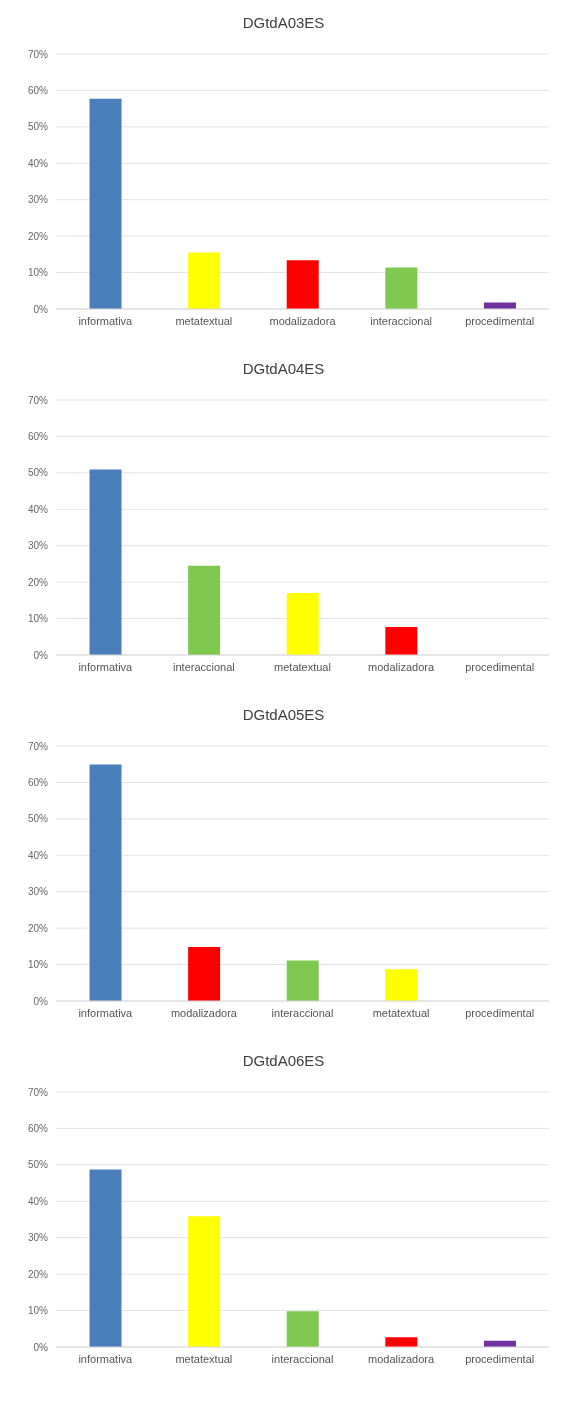 The width and height of the screenshot is (567, 1401). Describe the element at coordinates (283, 369) in the screenshot. I see `chart-title: DGtdA04ES` at that location.